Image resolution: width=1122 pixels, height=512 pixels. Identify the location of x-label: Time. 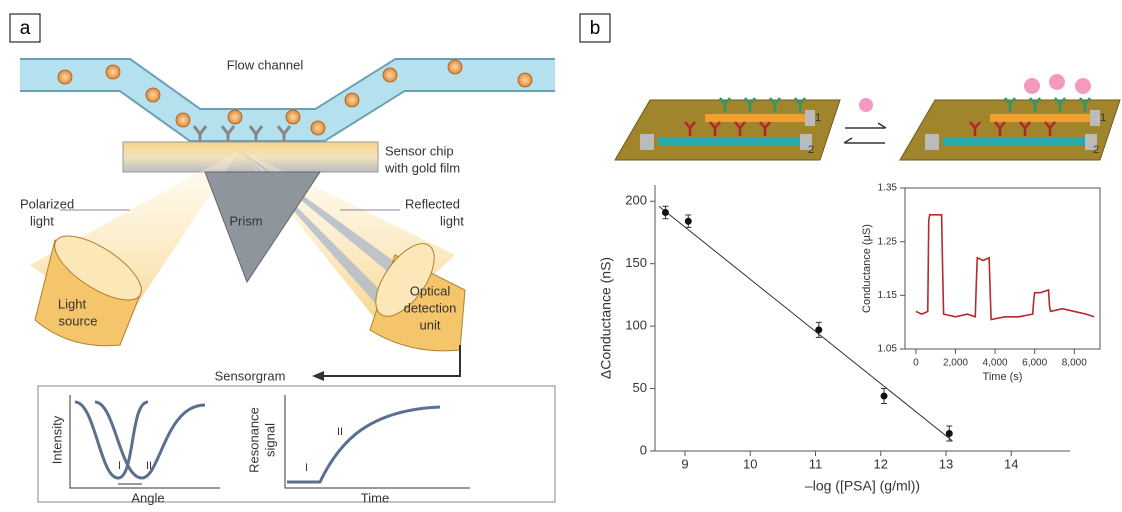
(375, 497).